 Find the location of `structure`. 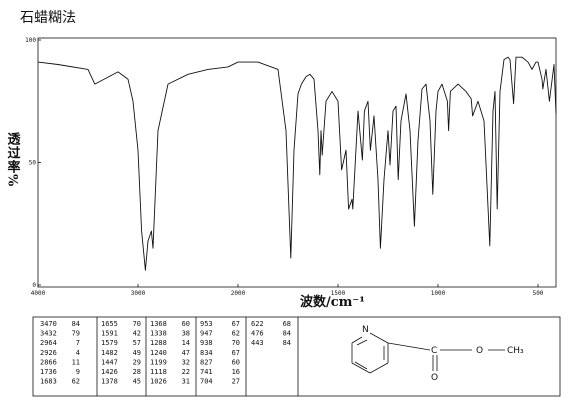

structure is located at coordinates (428, 353).